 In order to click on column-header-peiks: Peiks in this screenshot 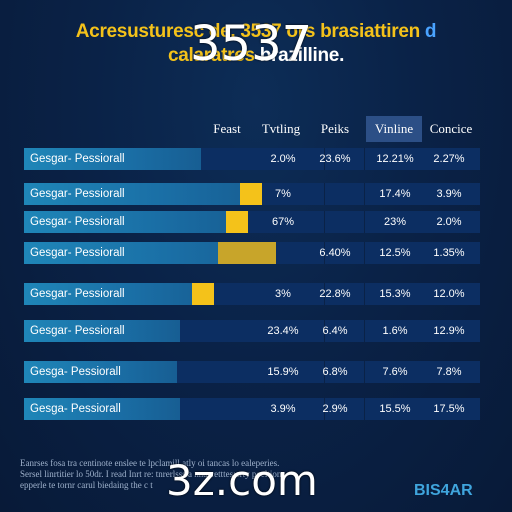, I will do `click(335, 128)`.